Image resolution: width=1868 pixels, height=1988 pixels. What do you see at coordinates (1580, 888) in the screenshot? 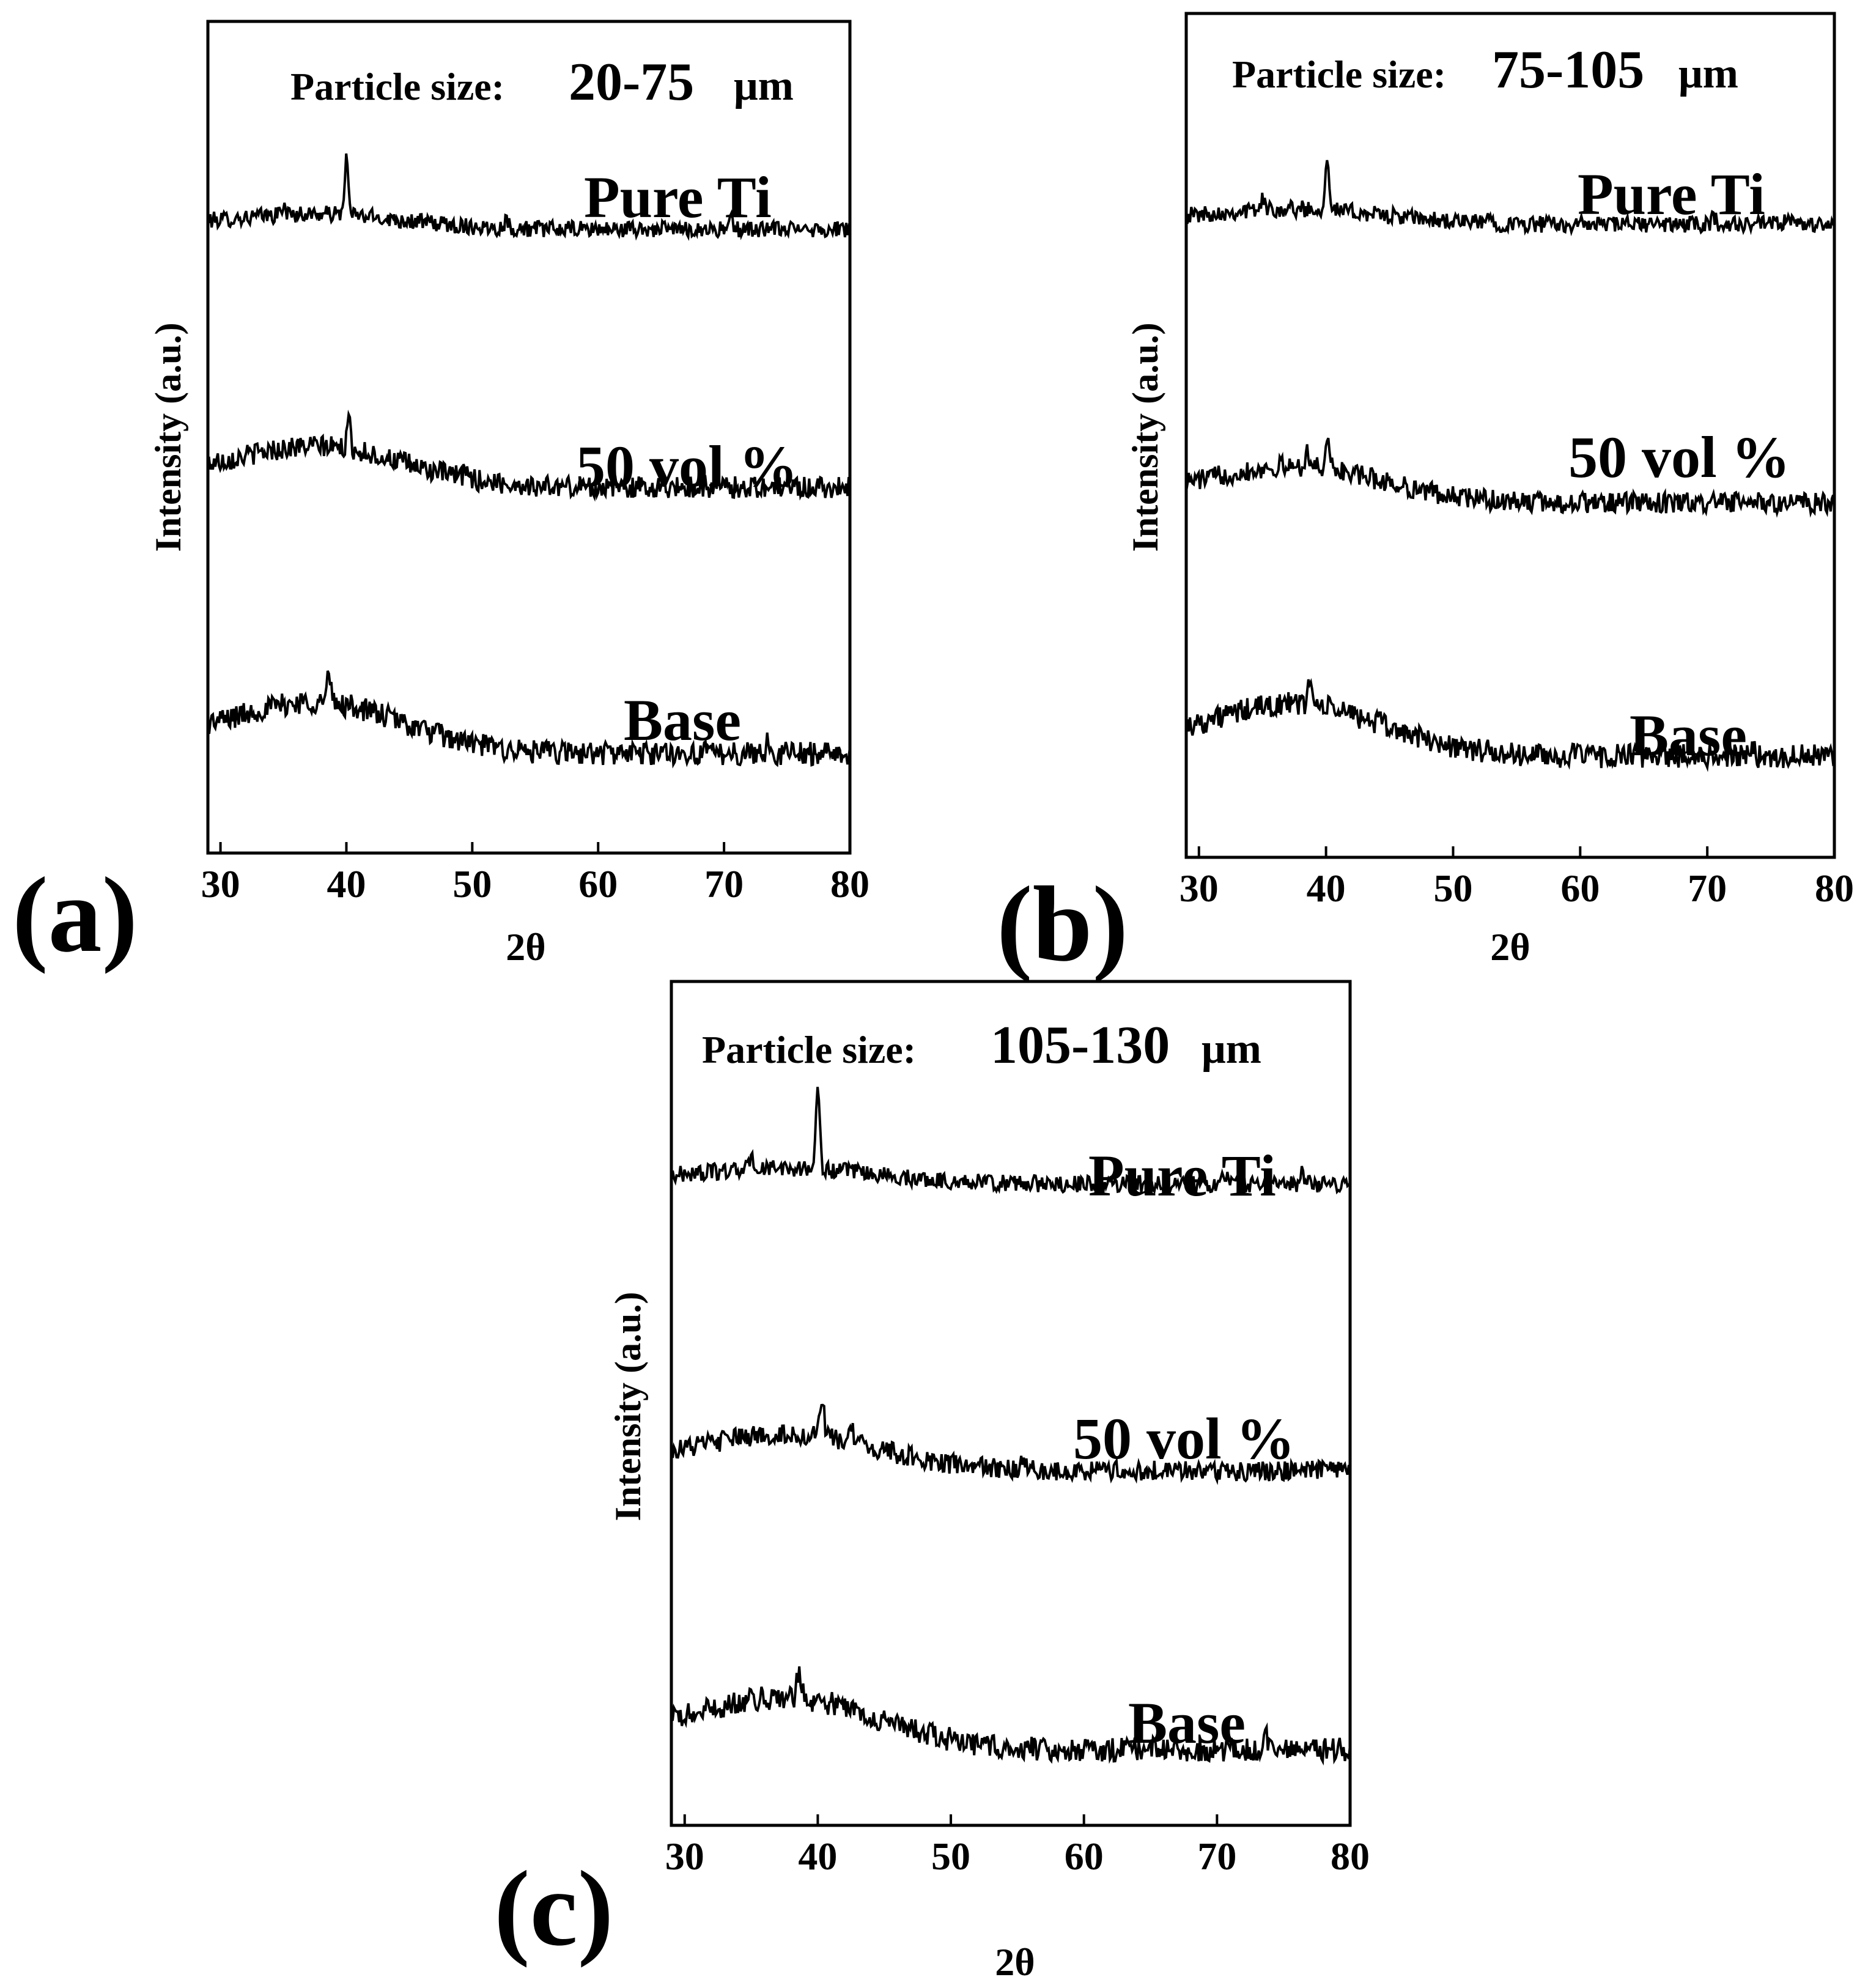
I see `panel-b-xtick-label: 60` at bounding box center [1580, 888].